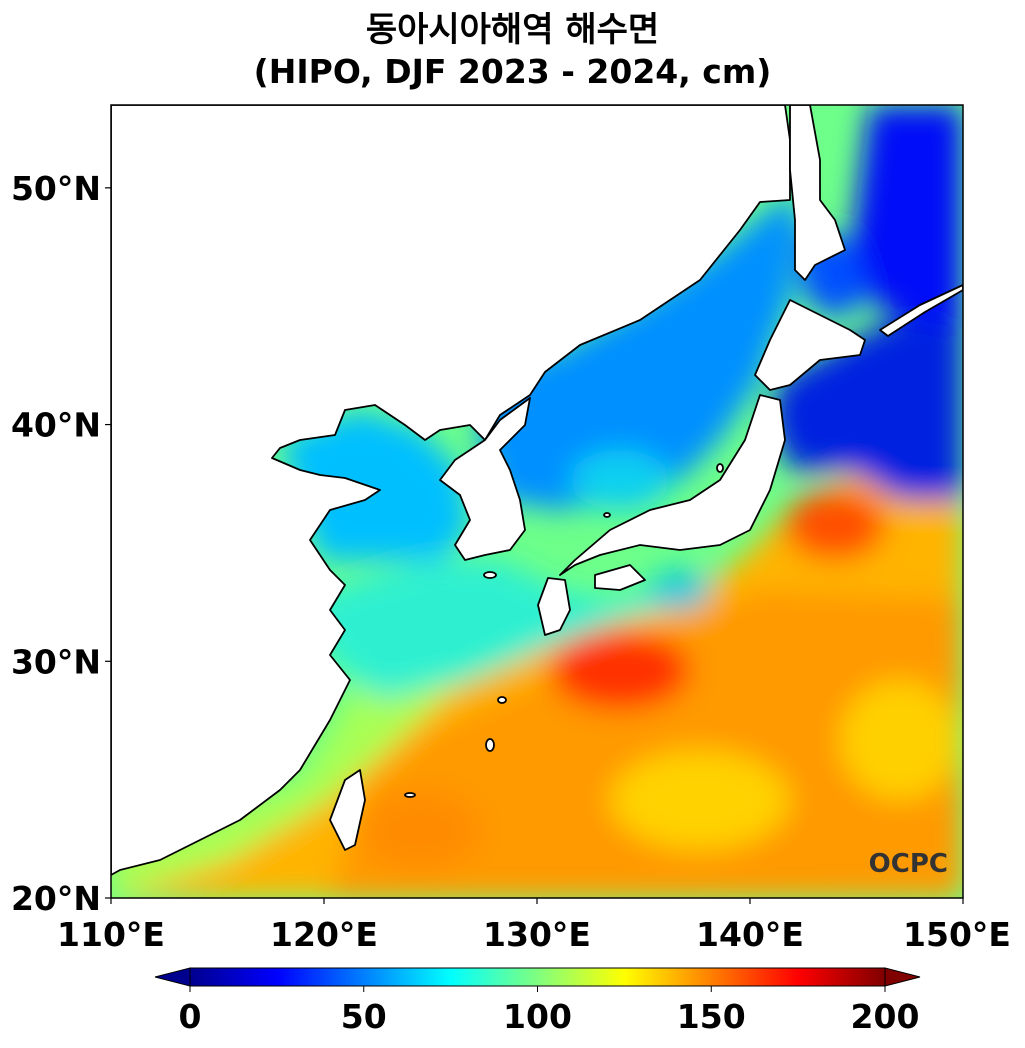  Describe the element at coordinates (537, 977) in the screenshot. I see `colorbar-gradient` at that location.